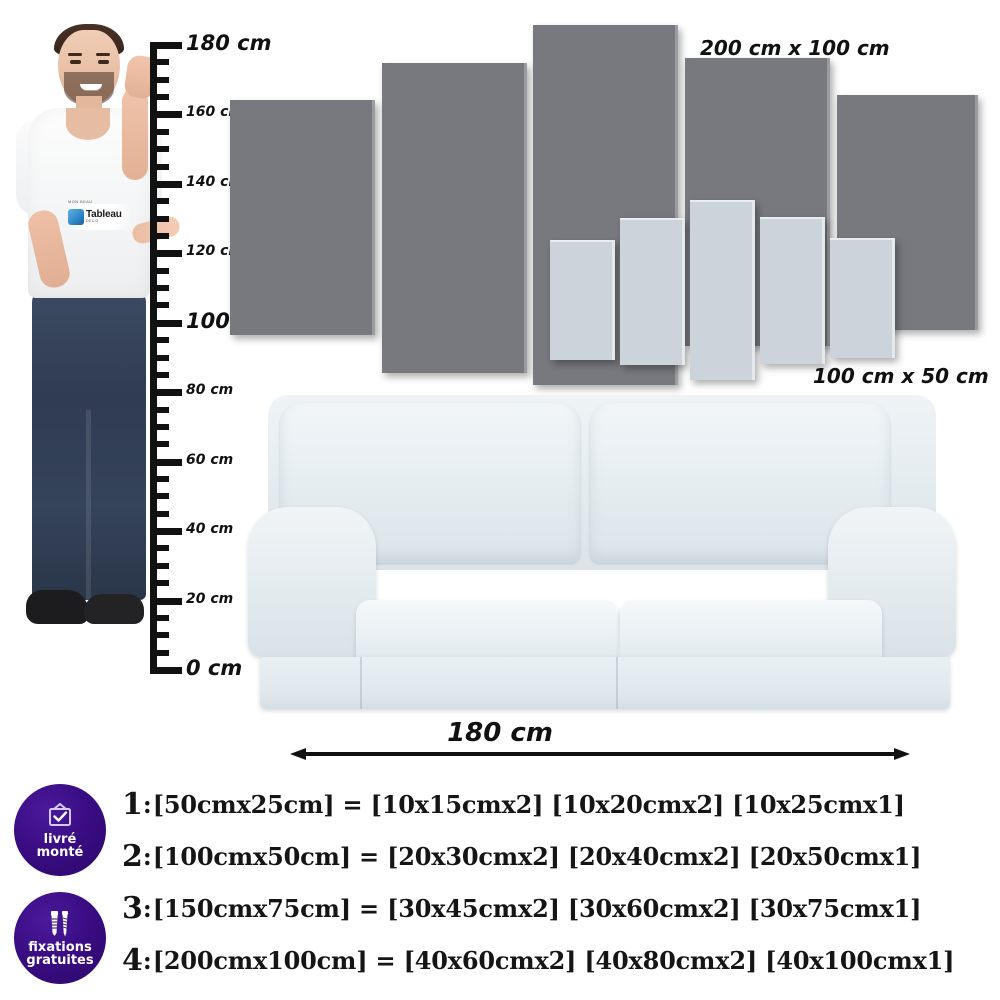 The image size is (1000, 1000). I want to click on ruler-label-80: 80 cm, so click(210, 390).